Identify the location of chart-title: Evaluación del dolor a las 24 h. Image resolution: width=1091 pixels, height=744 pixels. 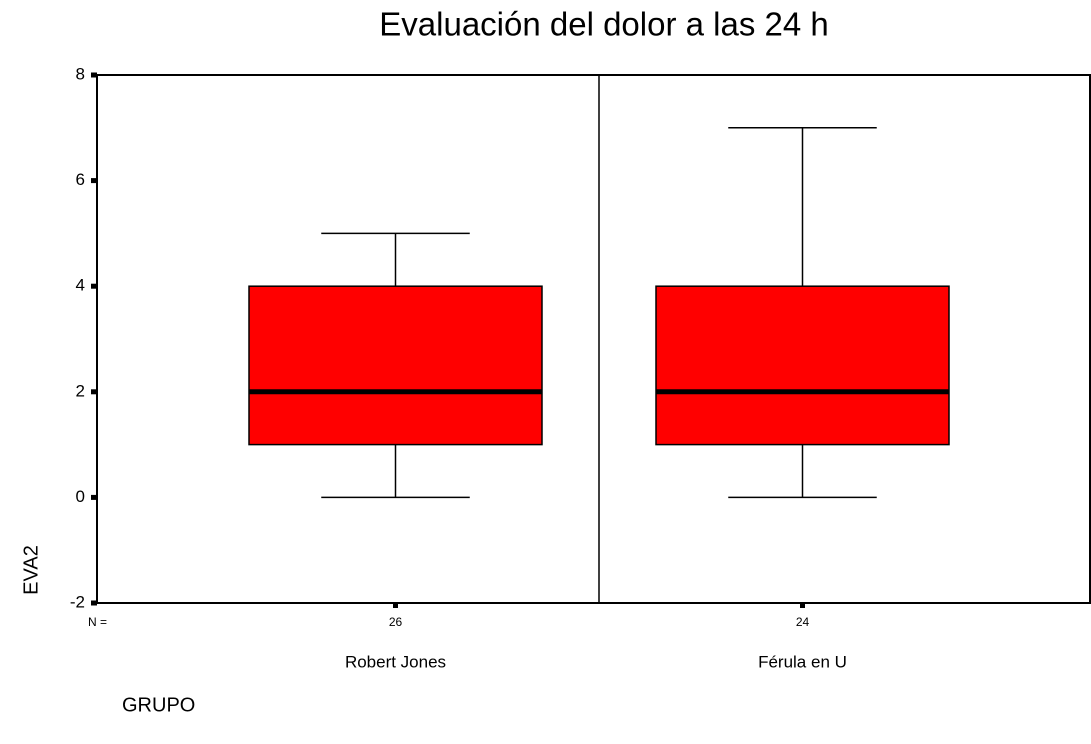
(603, 24).